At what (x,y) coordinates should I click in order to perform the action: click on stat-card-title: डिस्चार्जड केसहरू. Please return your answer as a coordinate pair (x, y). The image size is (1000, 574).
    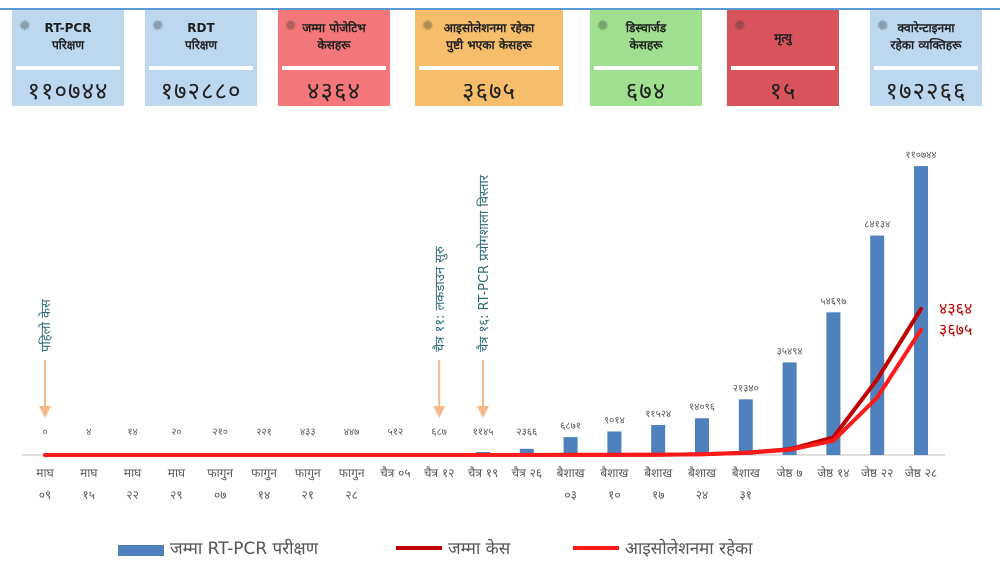
    Looking at the image, I should click on (646, 37).